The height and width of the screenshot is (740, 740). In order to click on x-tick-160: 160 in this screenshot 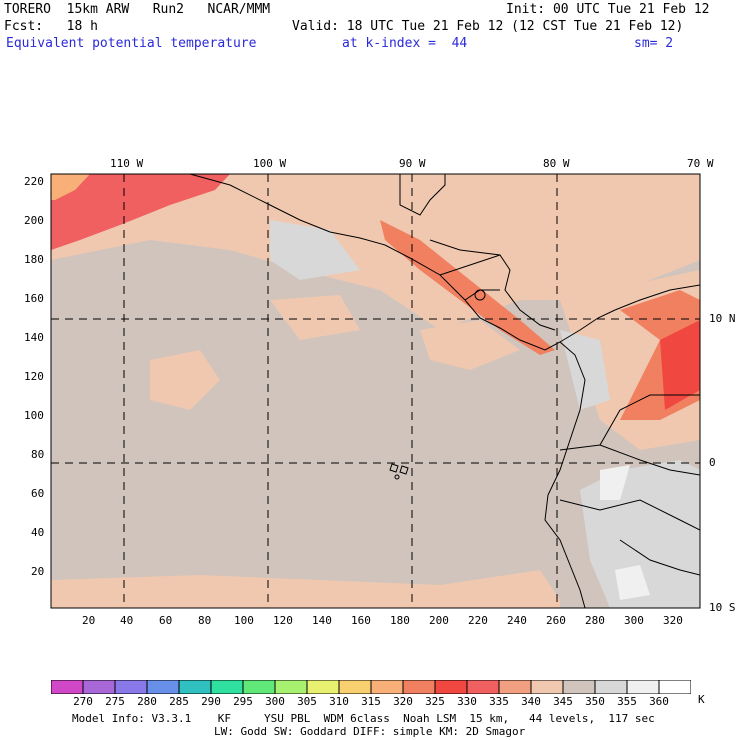, I will do `click(361, 620)`.